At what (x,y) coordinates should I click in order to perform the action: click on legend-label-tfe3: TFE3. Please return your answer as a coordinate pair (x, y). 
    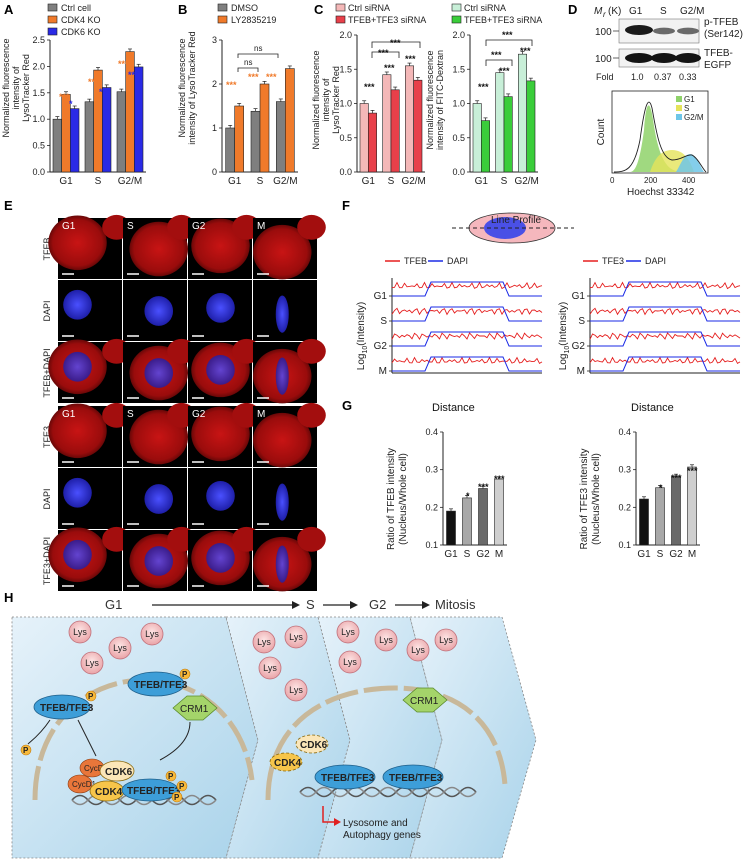
    Looking at the image, I should click on (613, 261).